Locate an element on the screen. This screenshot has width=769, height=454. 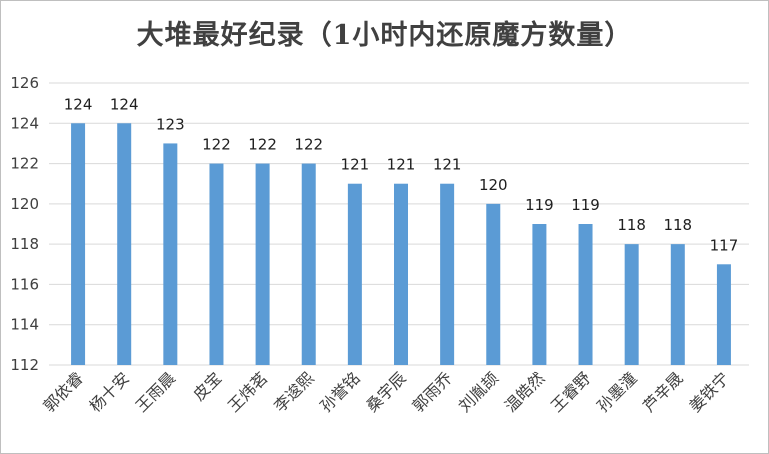
category-label: 李逡熙 is located at coordinates (293, 391).